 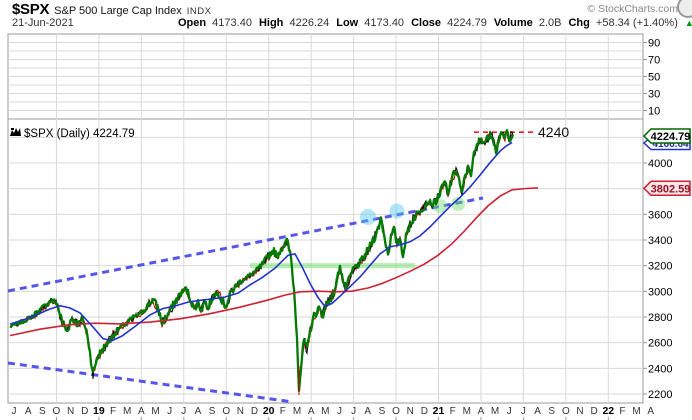 What do you see at coordinates (684, 9) in the screenshot?
I see `stockcharts-logo-icon` at bounding box center [684, 9].